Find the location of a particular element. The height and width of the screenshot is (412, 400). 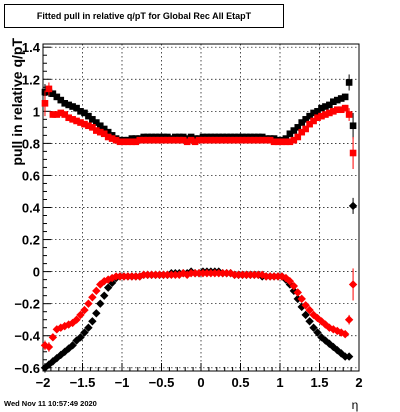

x-tick-label: 1 is located at coordinates (279, 382).